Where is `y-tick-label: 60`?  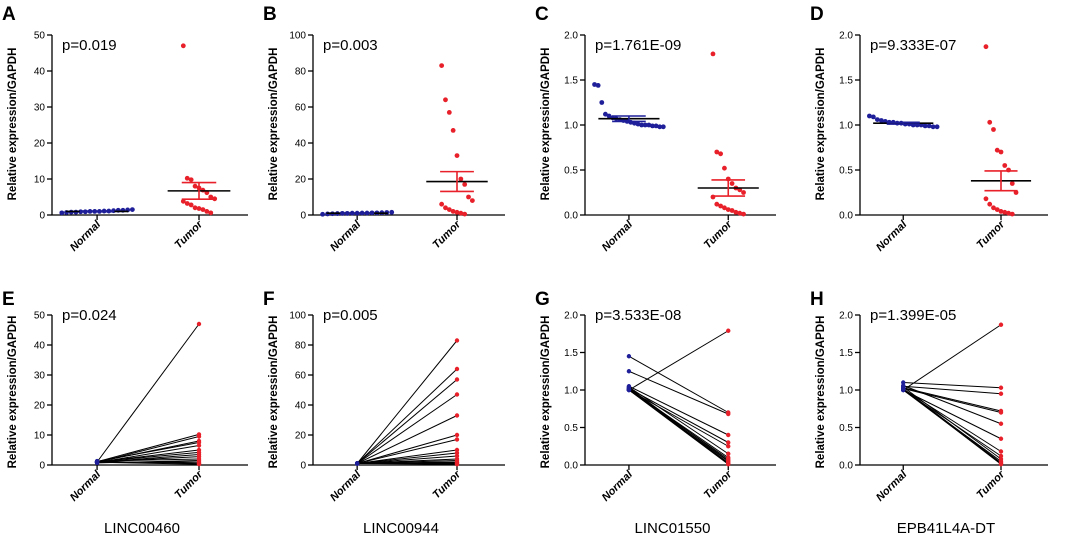 y-tick-label: 60 is located at coordinates (301, 376).